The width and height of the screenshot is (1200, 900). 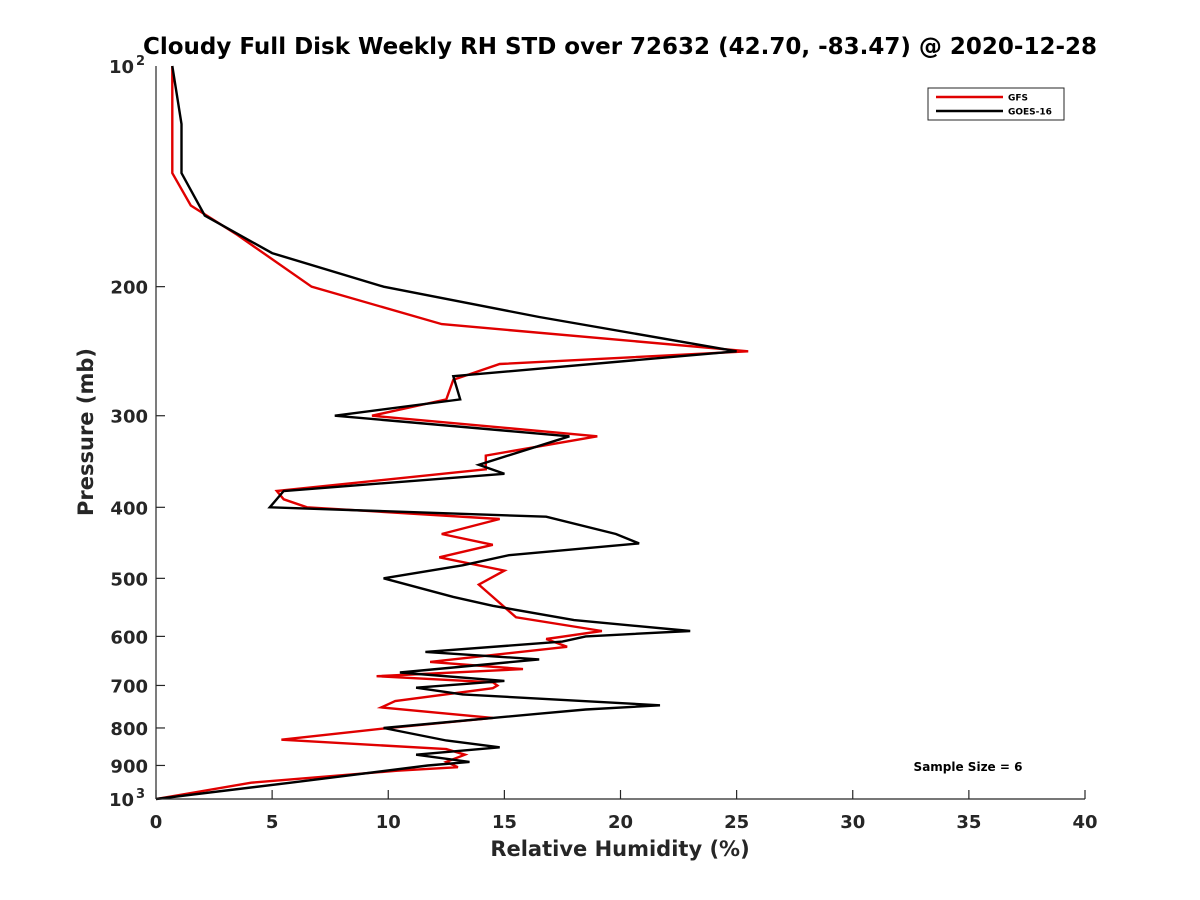 I want to click on x-axis-ticks: 0 5 10 15 20 25 30 35 40, so click(x=624, y=811).